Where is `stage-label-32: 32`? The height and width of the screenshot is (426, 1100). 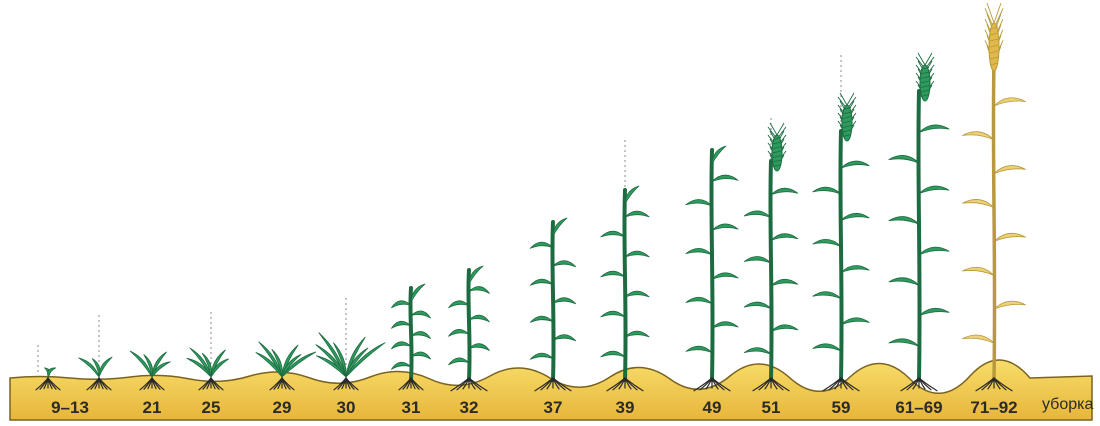 stage-label-32: 32 is located at coordinates (469, 407).